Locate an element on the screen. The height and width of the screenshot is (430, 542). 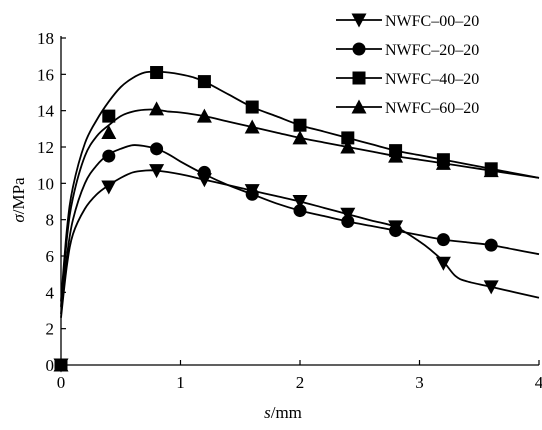
x-tick-label: 2 is located at coordinates (300, 382).